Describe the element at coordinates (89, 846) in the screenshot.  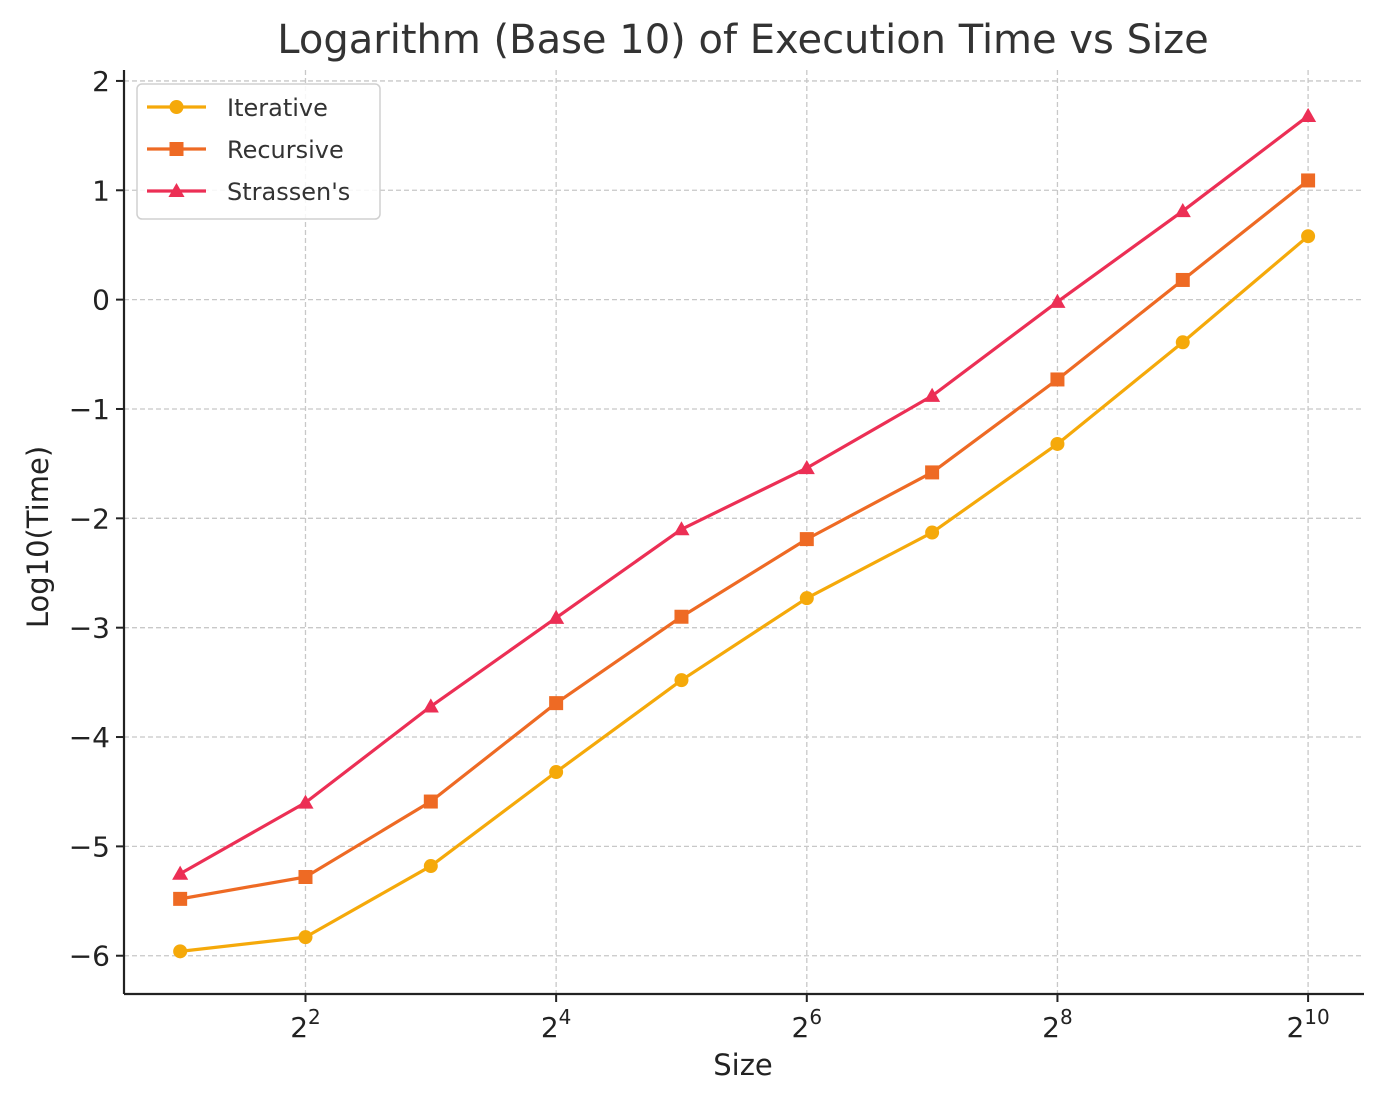
I see `y-tick-label: −5` at that location.